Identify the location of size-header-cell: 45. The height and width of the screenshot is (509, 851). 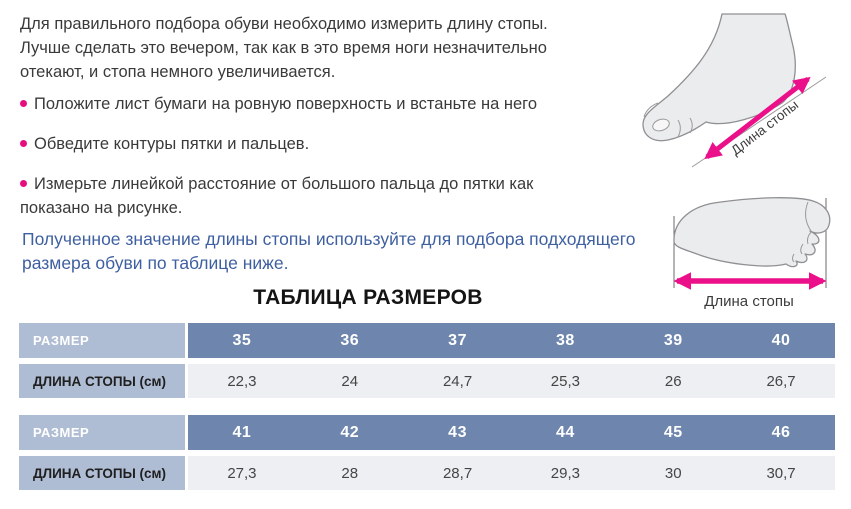
(673, 432).